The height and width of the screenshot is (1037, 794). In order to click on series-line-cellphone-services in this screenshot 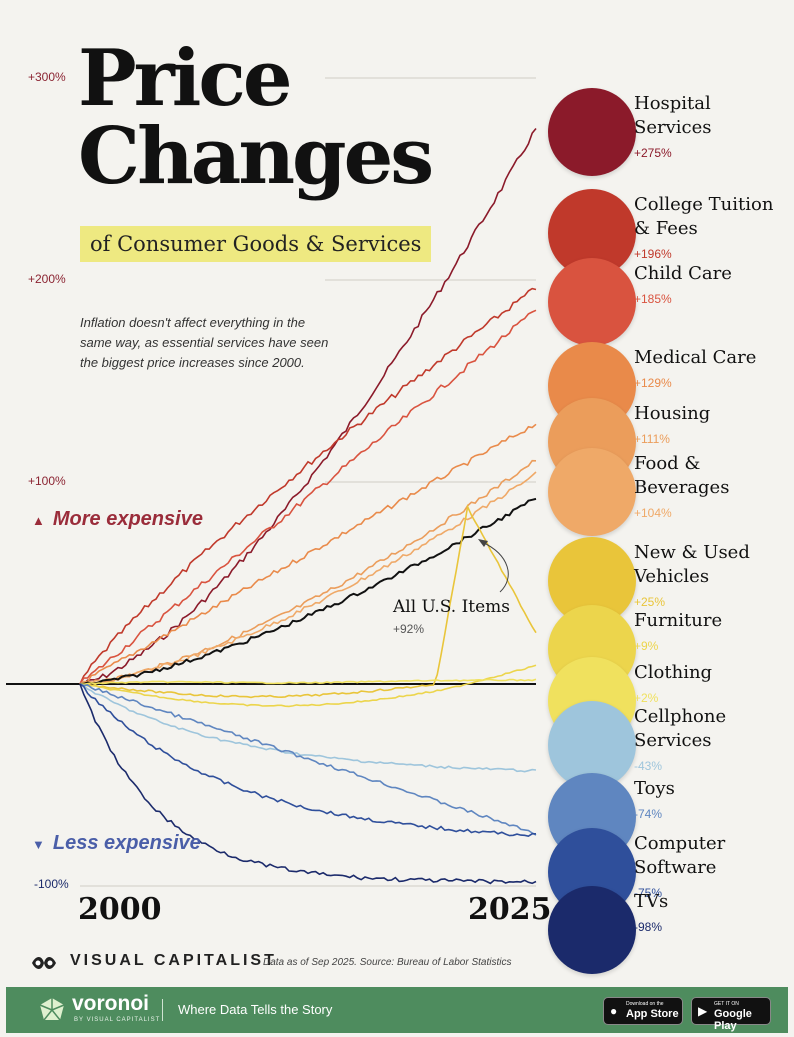, I will do `click(308, 728)`.